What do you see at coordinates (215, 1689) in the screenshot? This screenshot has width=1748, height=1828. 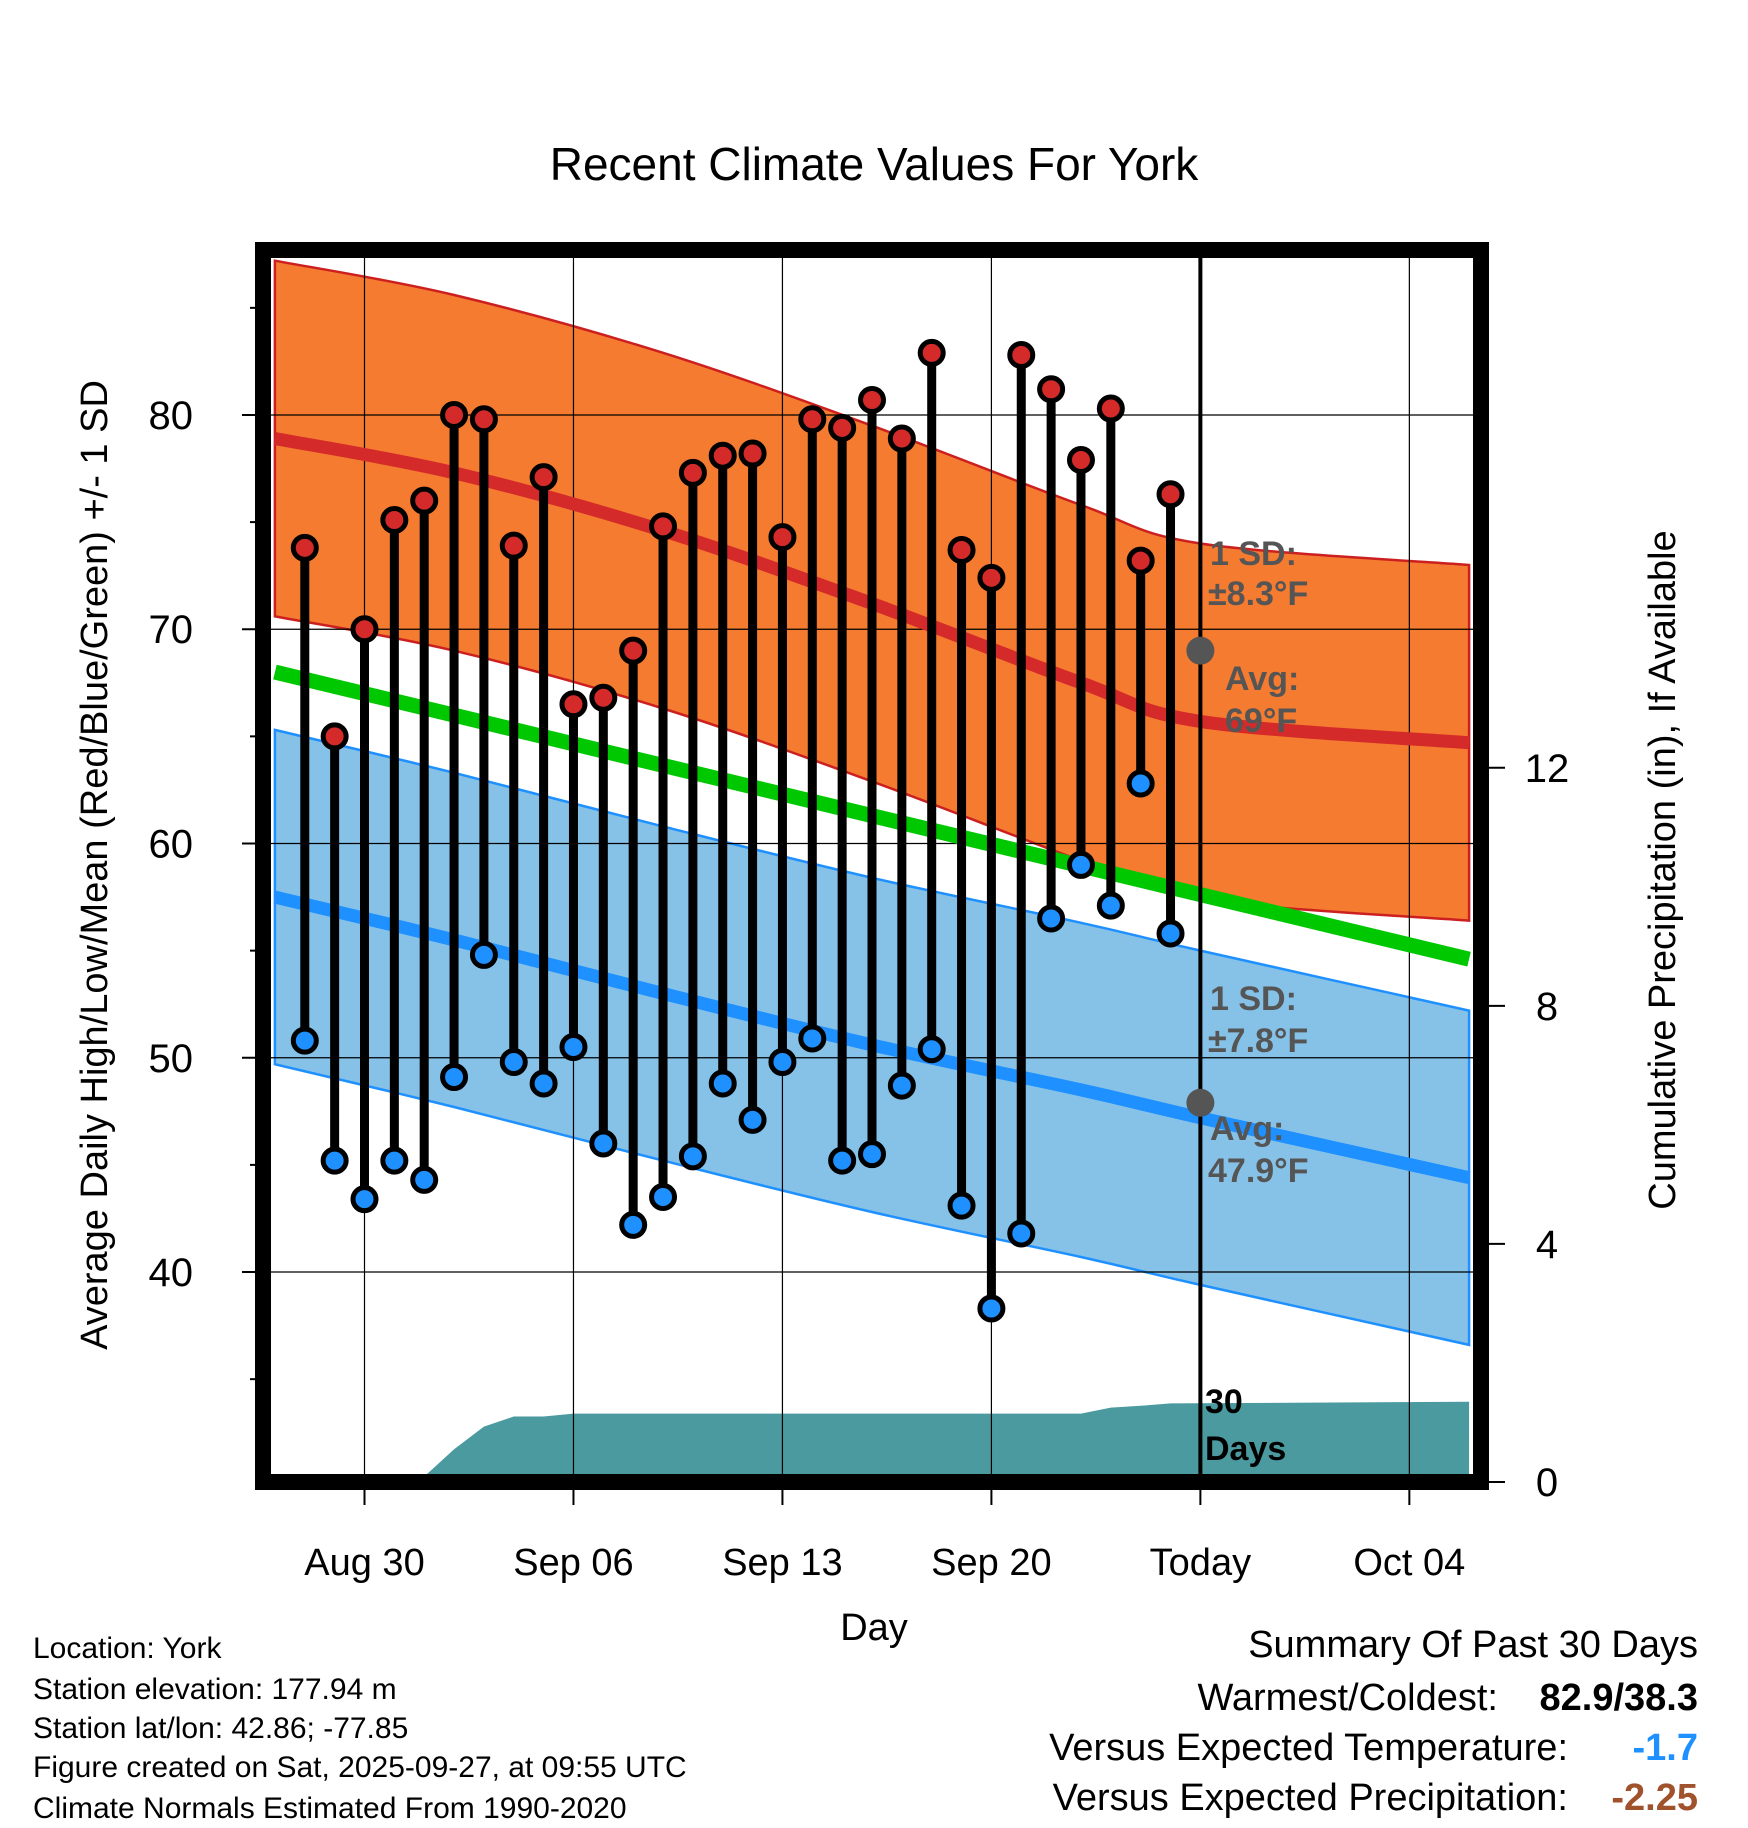 I see `footer-elevation: Station elevation: 177.94 m` at bounding box center [215, 1689].